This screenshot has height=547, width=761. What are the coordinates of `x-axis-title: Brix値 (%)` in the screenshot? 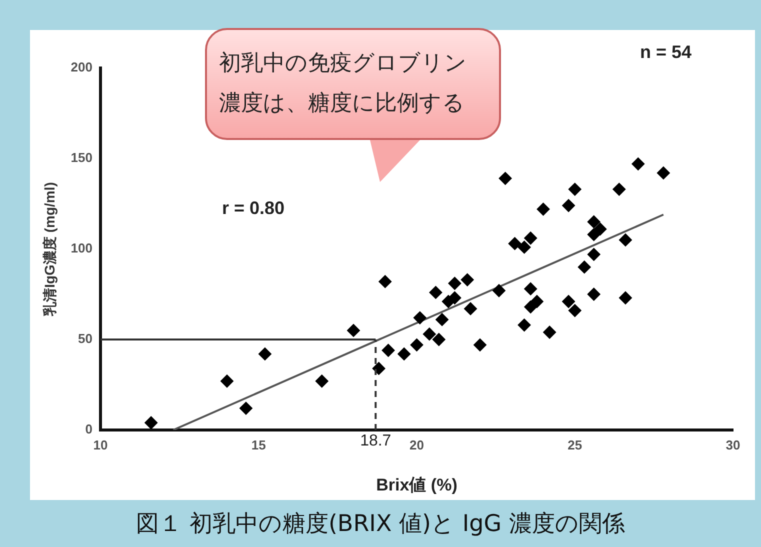 It's located at (417, 484).